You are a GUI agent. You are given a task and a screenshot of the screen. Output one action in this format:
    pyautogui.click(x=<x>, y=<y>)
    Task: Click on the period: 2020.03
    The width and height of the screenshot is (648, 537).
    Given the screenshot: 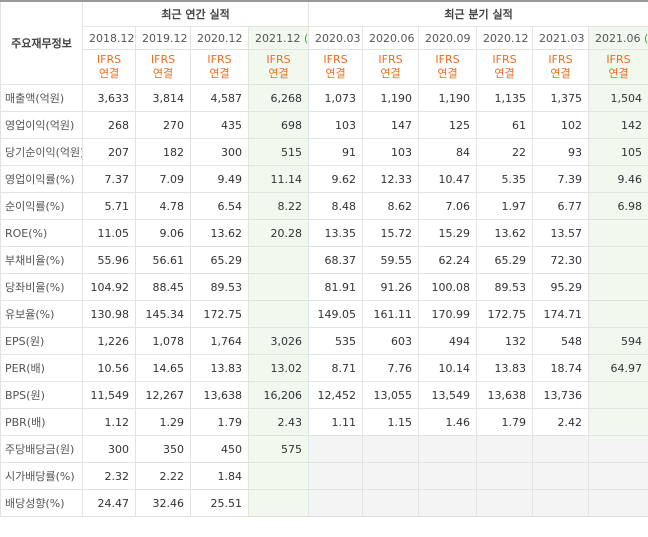 What is the action you would take?
    pyautogui.click(x=338, y=38)
    